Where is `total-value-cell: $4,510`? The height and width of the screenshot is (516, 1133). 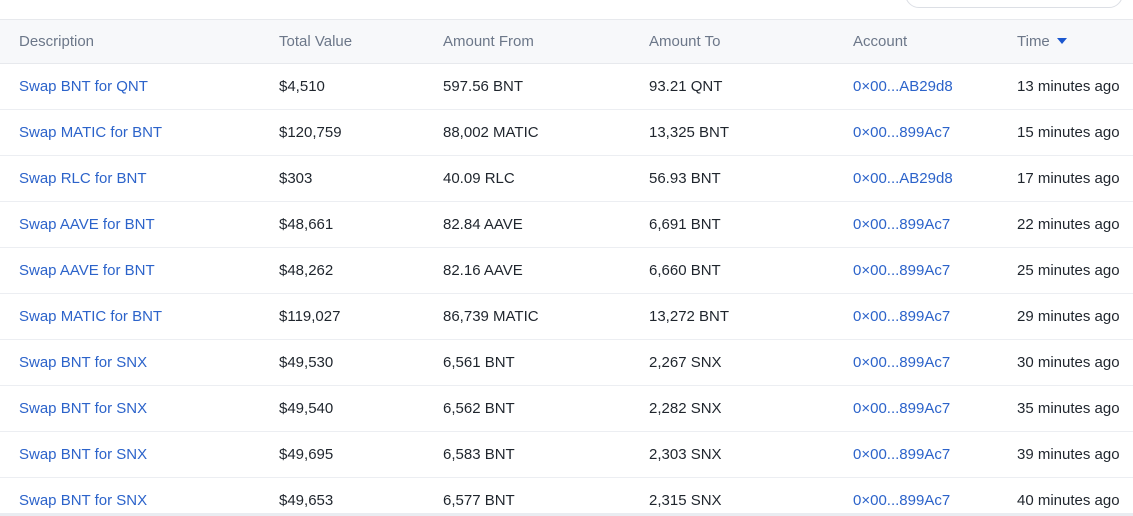
total-value-cell: $4,510 is located at coordinates (361, 86).